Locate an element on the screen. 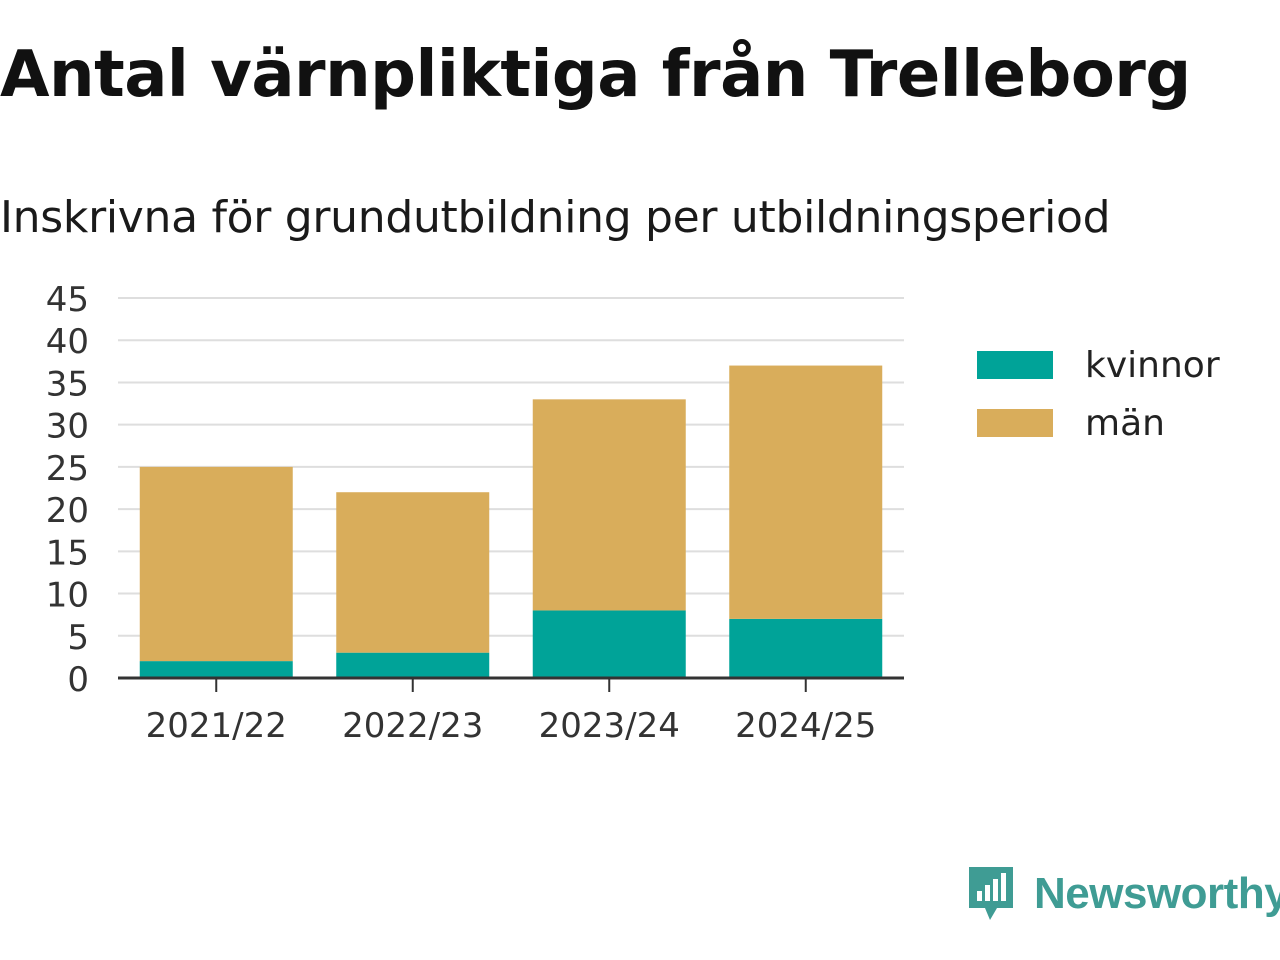 The width and height of the screenshot is (1280, 960). y-tick-label: 25 is located at coordinates (67, 469).